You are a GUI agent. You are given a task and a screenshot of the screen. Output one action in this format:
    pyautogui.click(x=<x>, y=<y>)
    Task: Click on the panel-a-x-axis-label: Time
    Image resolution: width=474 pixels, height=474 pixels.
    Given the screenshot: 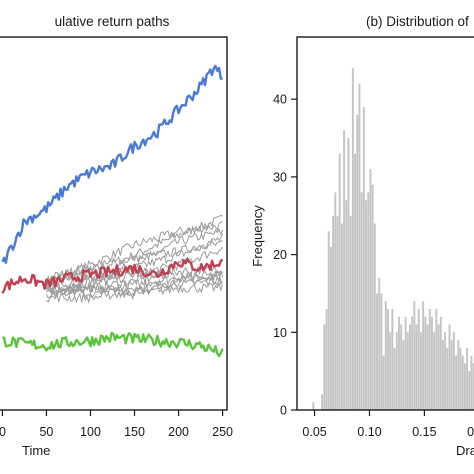 What is the action you would take?
    pyautogui.click(x=36, y=450)
    